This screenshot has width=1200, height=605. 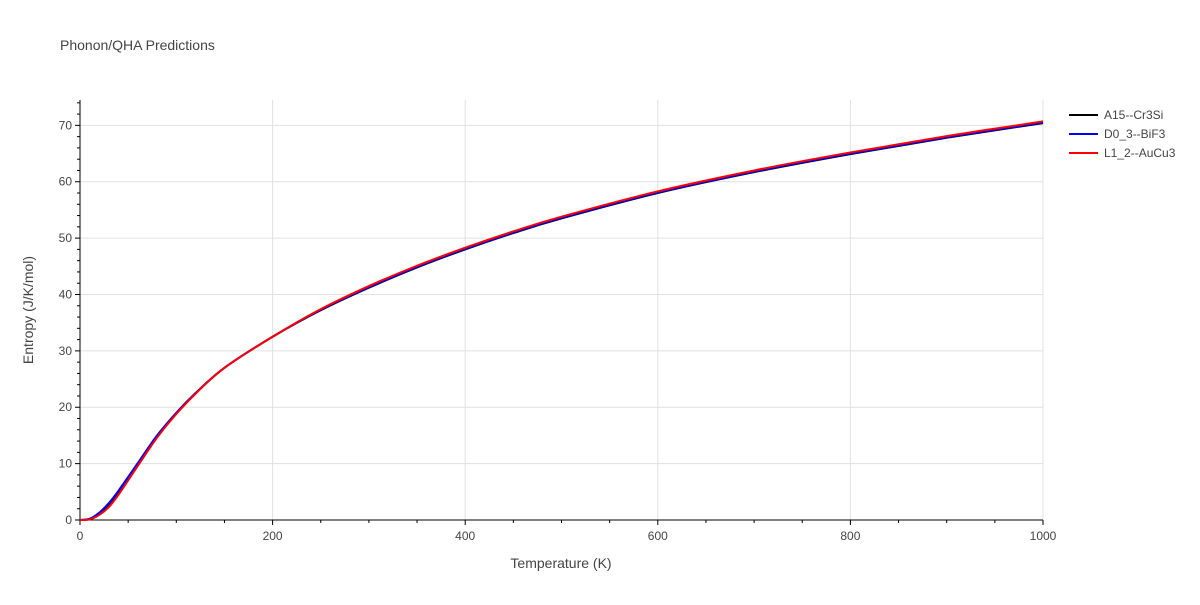 I want to click on legend: A15--Cr3Si D0_3--BiF3 L1_2--AuCu3, so click(x=1122, y=134).